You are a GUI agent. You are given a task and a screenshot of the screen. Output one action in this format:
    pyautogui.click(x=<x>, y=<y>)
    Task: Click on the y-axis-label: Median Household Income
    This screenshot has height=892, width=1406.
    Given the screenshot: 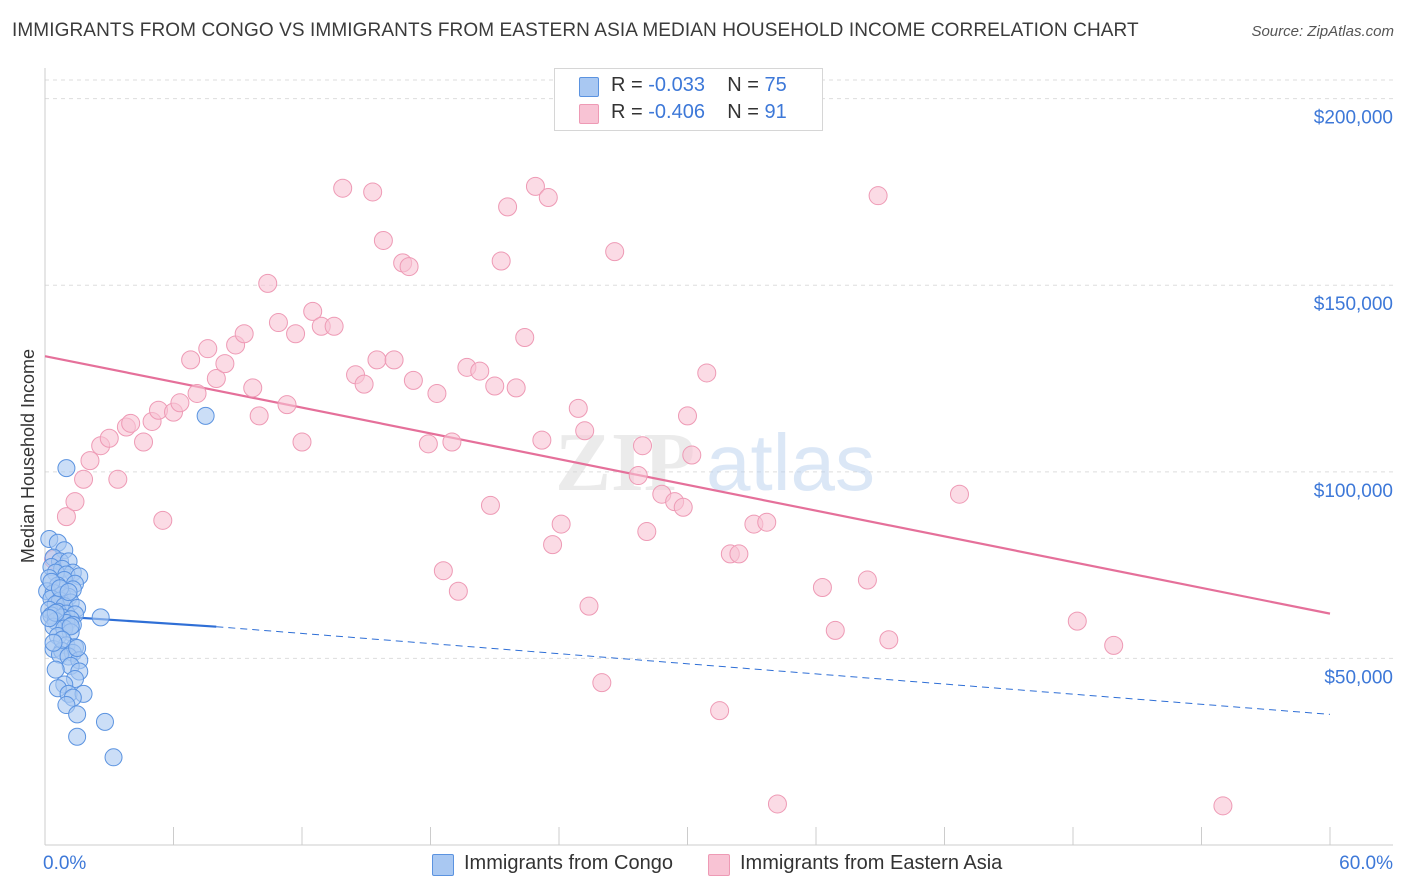 What is the action you would take?
    pyautogui.click(x=28, y=456)
    